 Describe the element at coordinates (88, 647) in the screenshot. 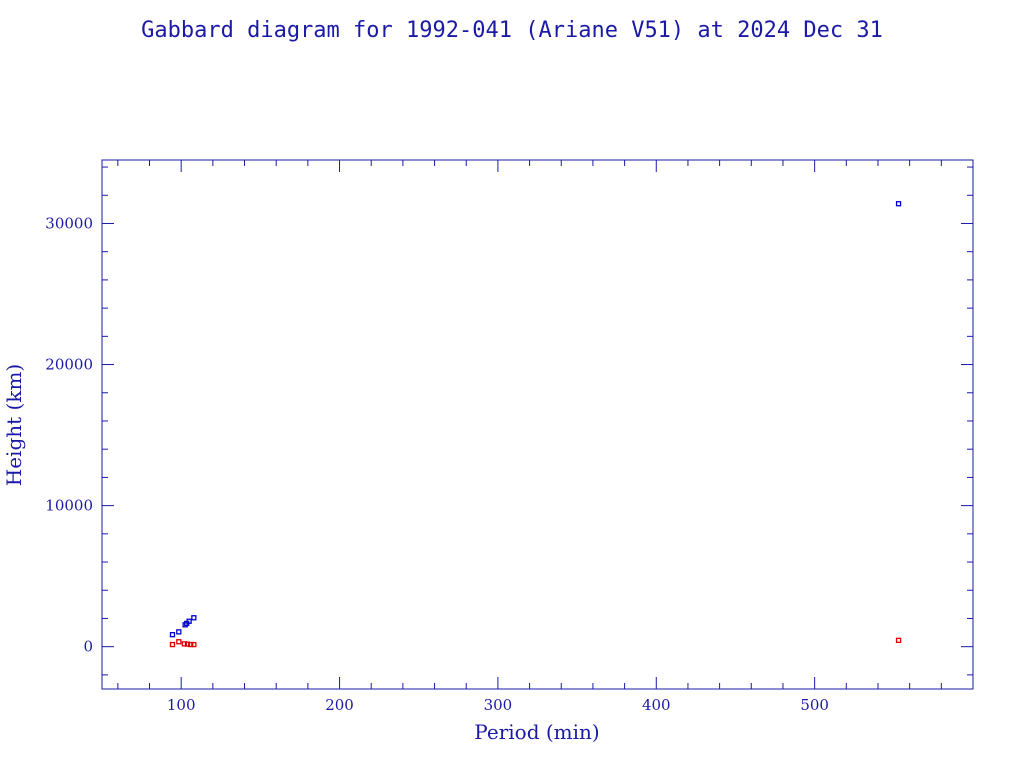

I see `y-tick-label: 0` at that location.